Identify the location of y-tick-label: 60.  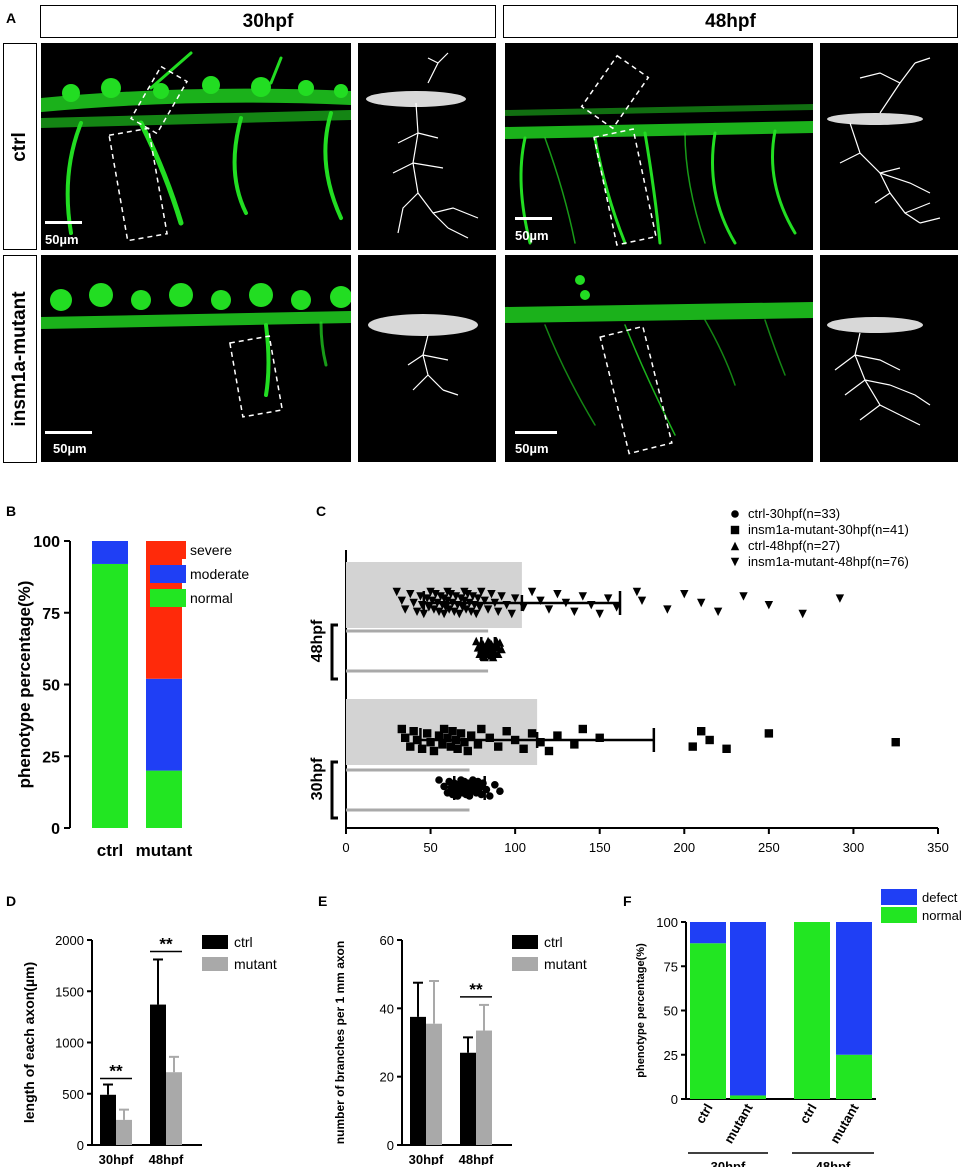
(387, 940).